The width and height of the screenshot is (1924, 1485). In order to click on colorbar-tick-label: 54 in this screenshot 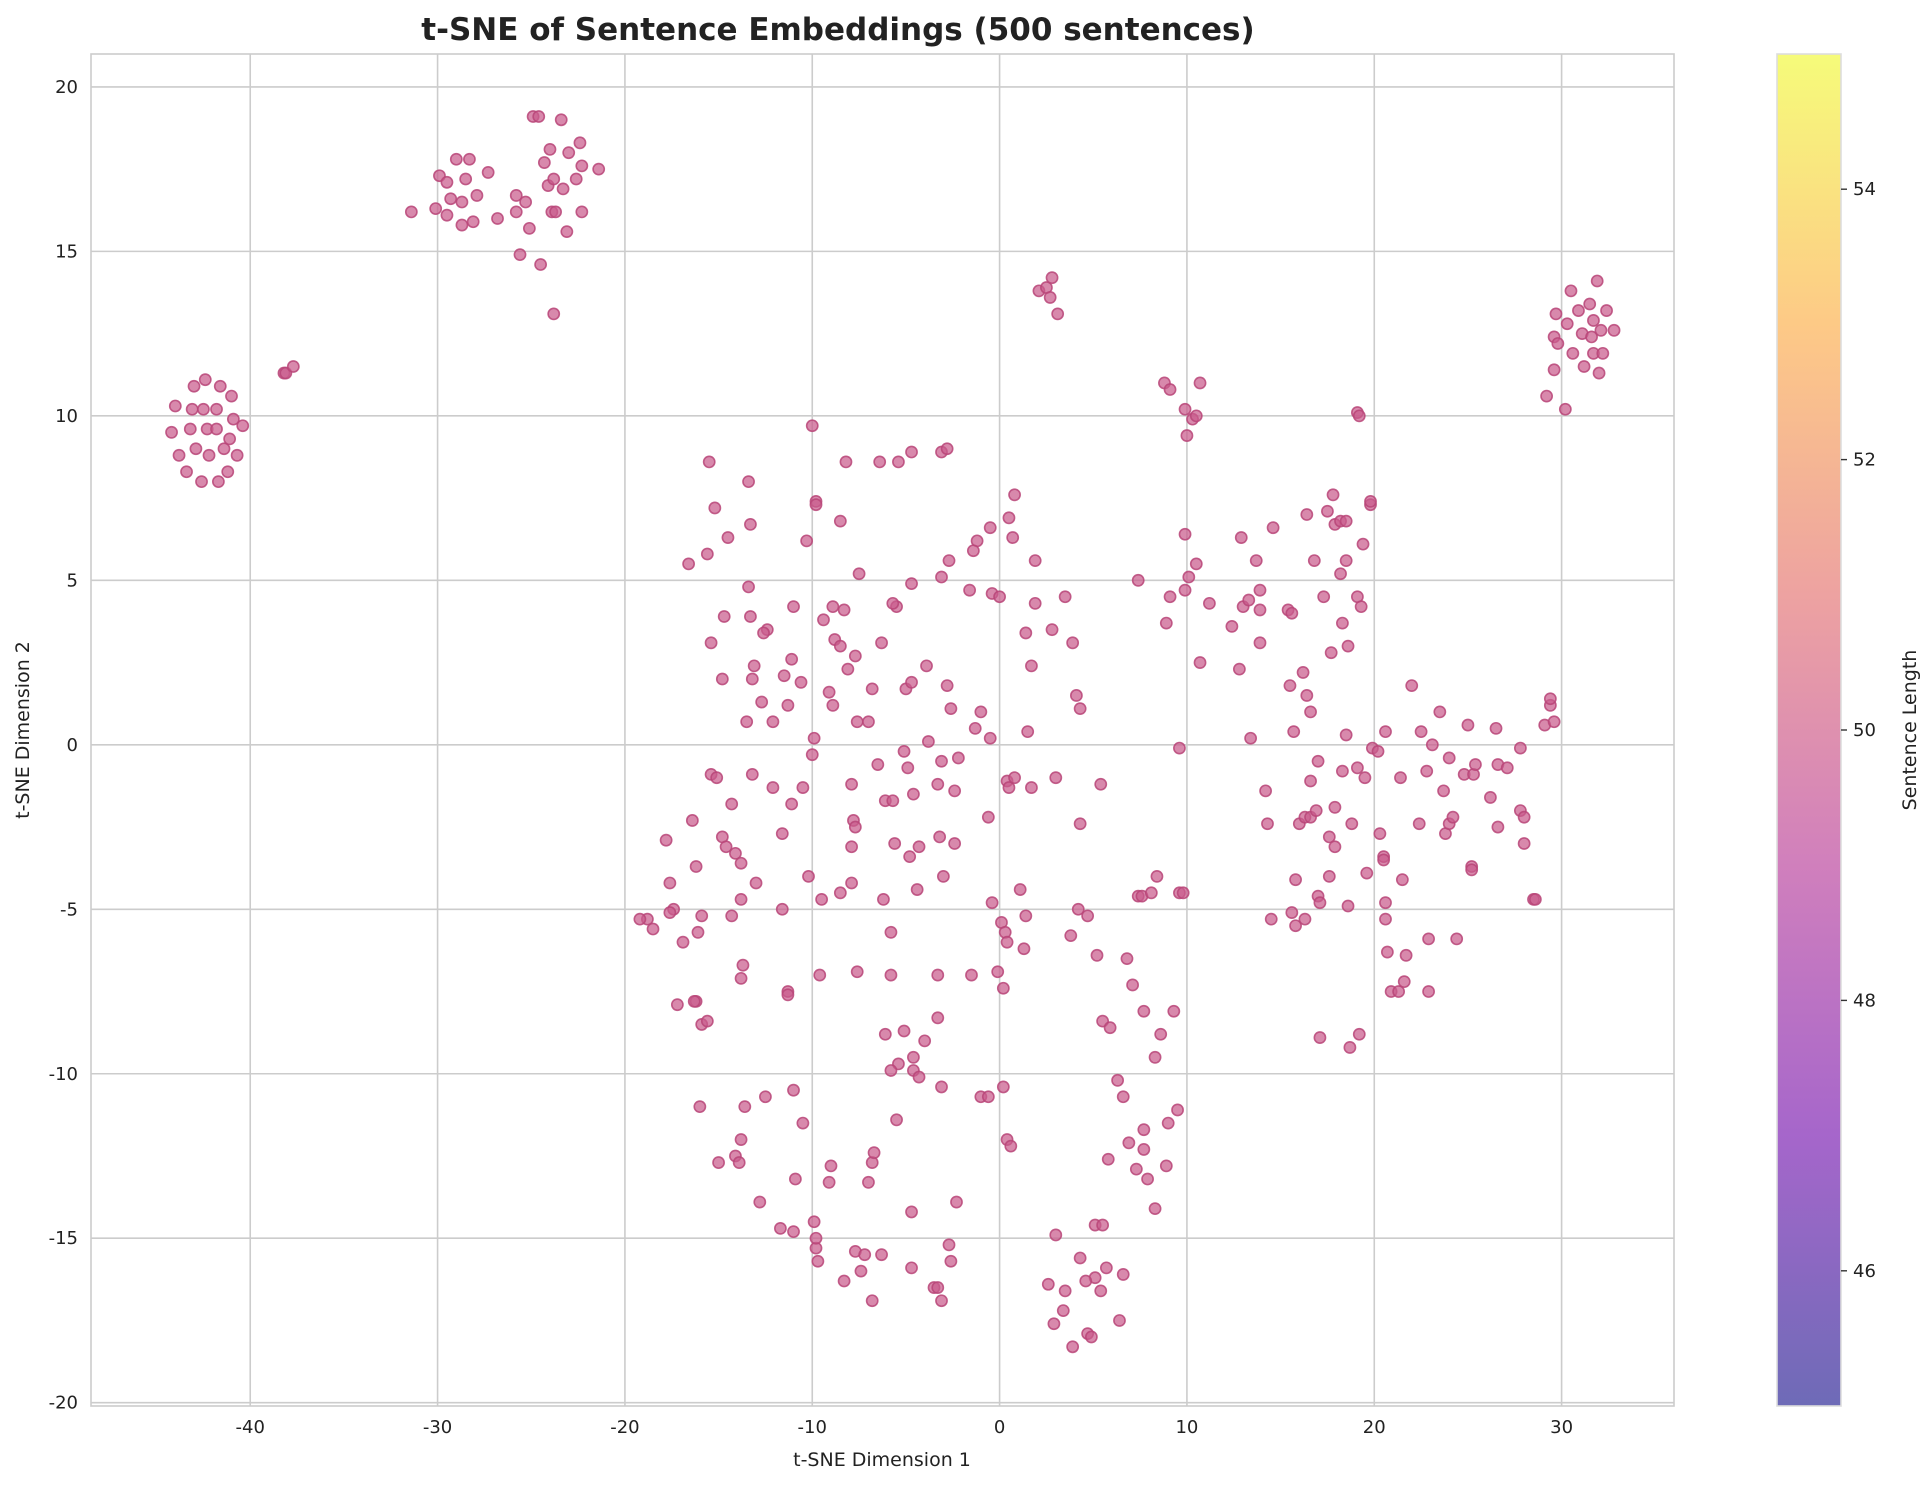, I will do `click(1864, 189)`.